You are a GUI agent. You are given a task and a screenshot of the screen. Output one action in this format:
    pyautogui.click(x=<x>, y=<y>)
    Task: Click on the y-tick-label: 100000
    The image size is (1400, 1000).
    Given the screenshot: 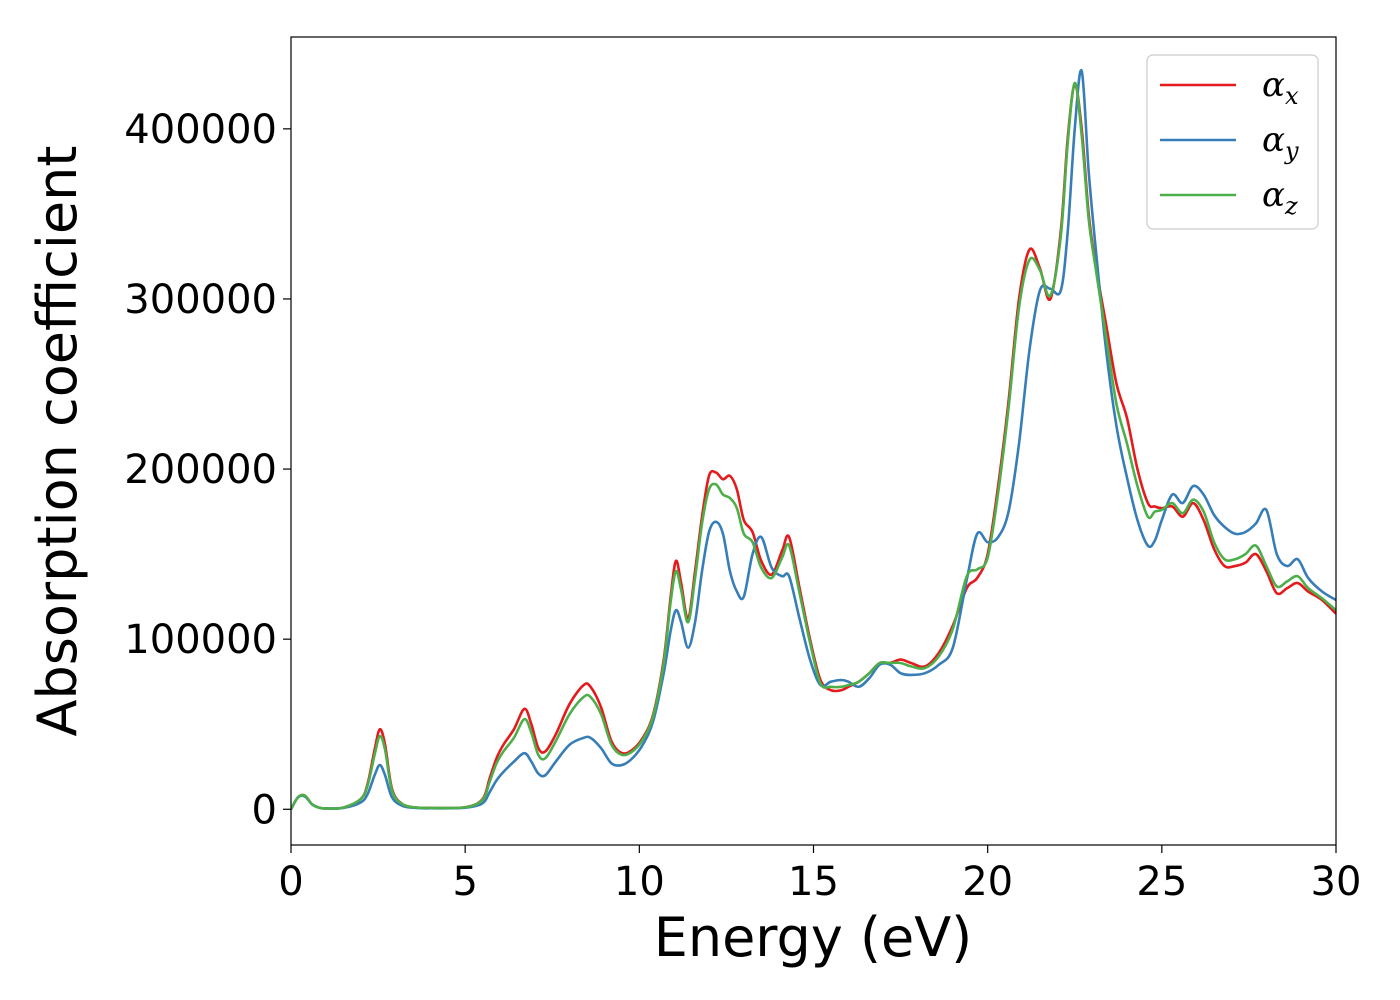 What is the action you would take?
    pyautogui.click(x=200, y=640)
    